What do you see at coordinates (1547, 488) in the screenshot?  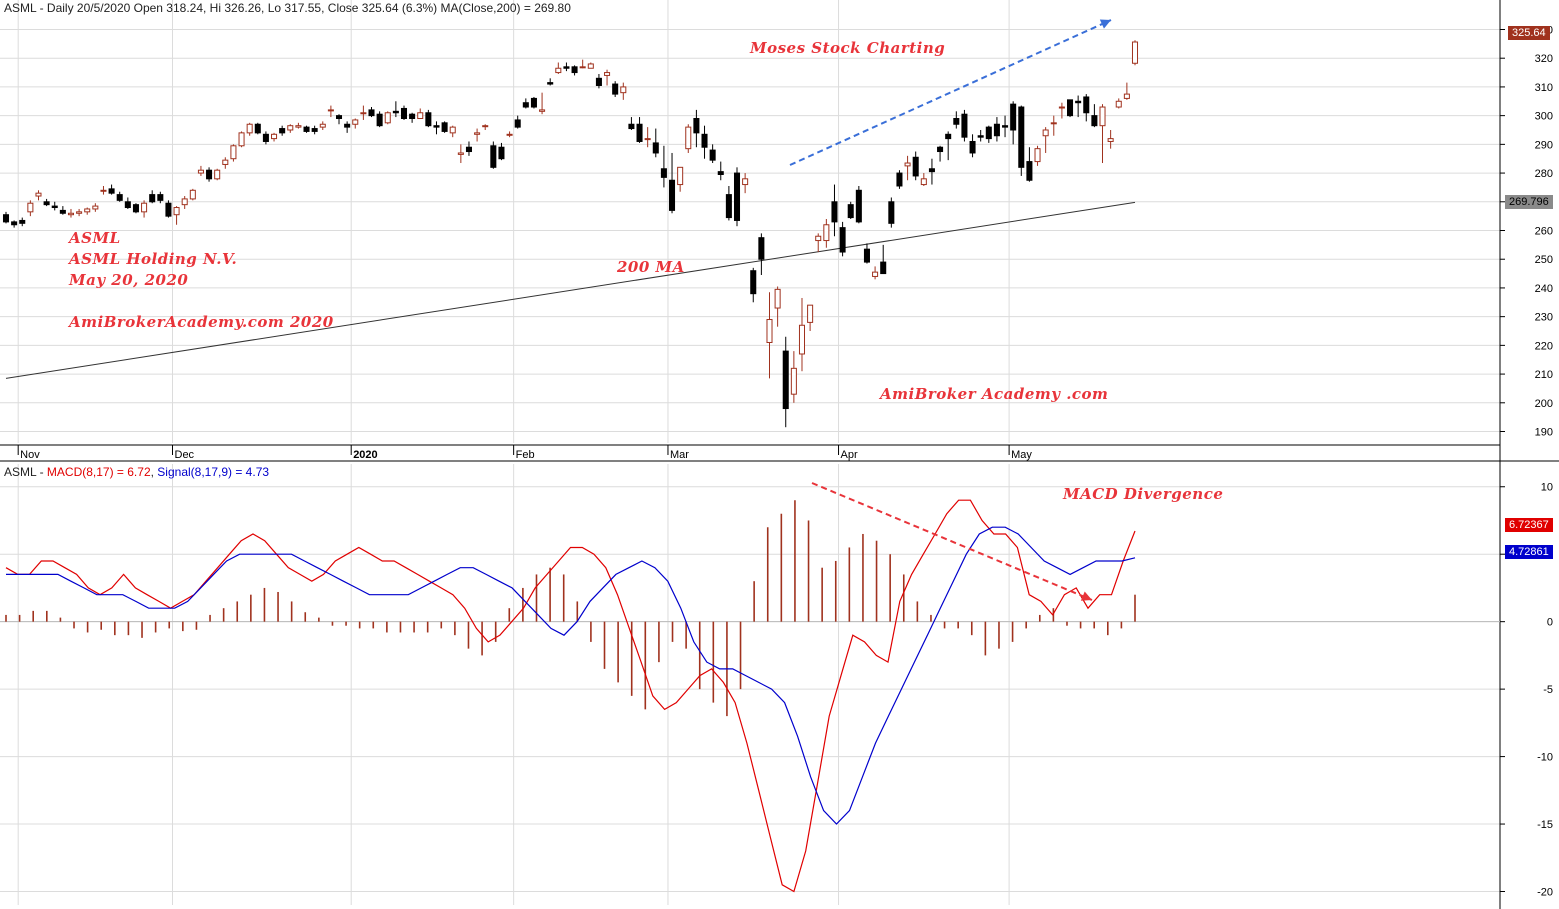 I see `macd-y-tick-label: 10` at bounding box center [1547, 488].